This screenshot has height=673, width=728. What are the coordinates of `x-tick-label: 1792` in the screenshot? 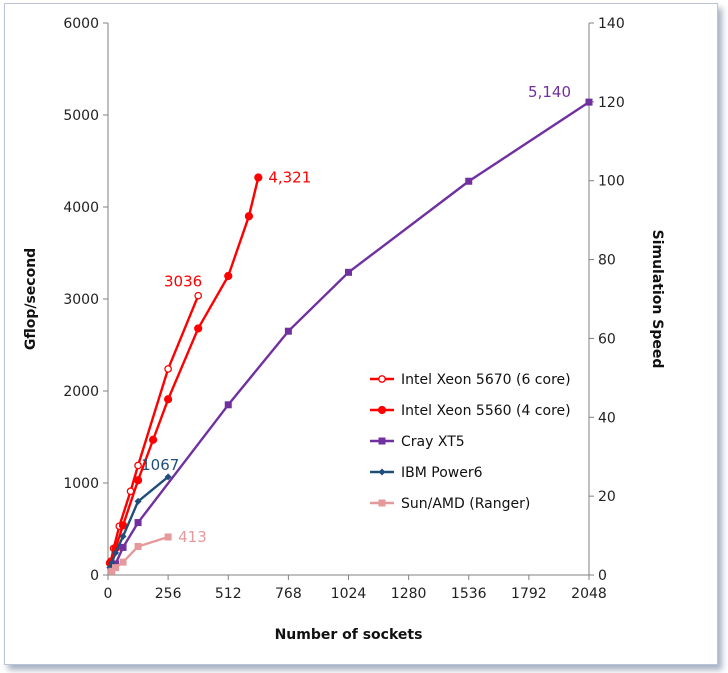 It's located at (529, 594).